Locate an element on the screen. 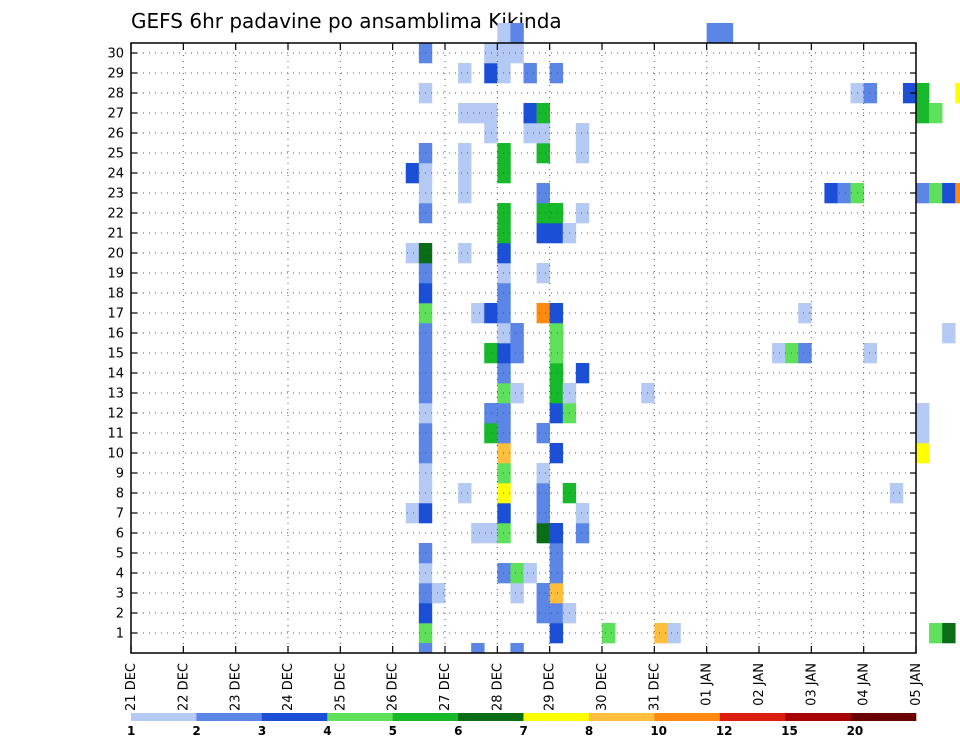 This screenshot has width=960, height=742. y-tick-label: 6 is located at coordinates (120, 534).